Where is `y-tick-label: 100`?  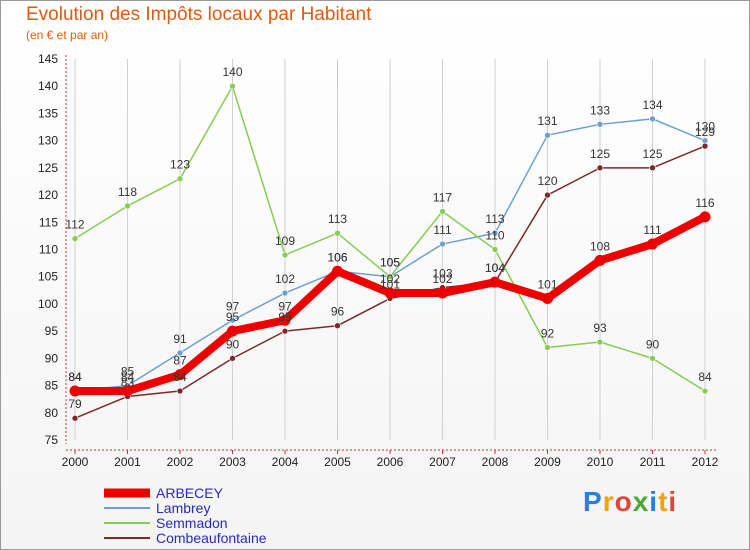 y-tick-label: 100 is located at coordinates (48, 304).